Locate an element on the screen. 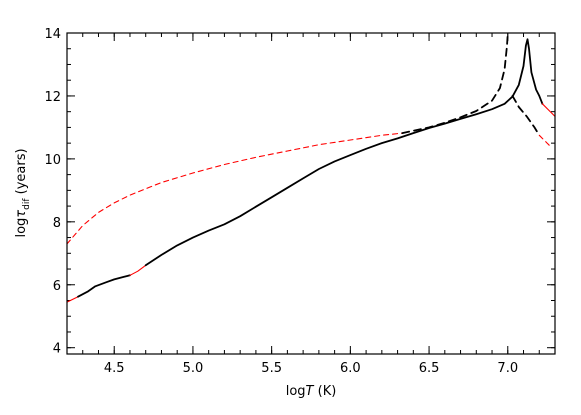  y-tick-label: 4 is located at coordinates (57, 349).